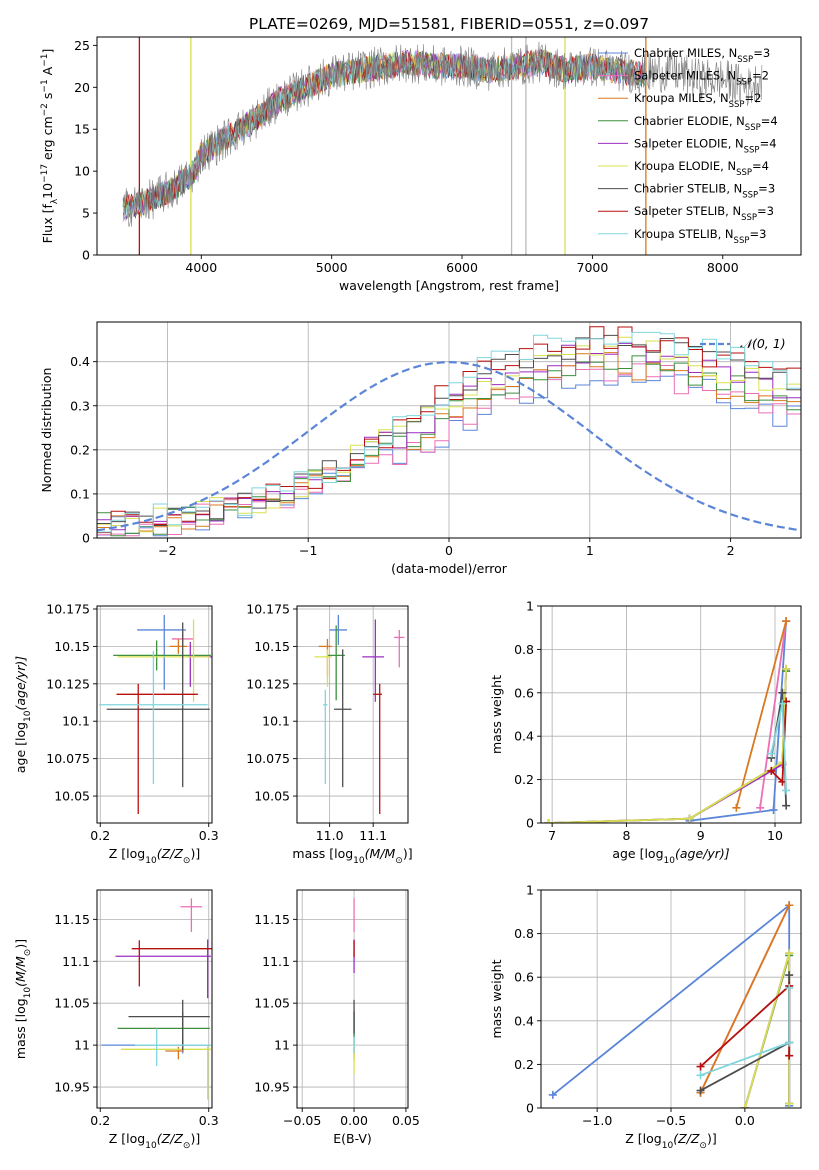 The height and width of the screenshot is (1170, 819). What do you see at coordinates (20, 971) in the screenshot?
I see `y-axis-label-part: (M/M` at bounding box center [20, 971].